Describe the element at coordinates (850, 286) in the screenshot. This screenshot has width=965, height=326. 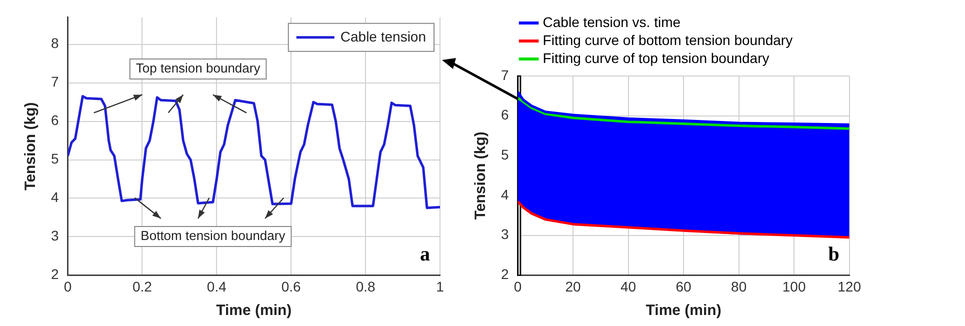
I see `x-tick-label: 120` at that location.